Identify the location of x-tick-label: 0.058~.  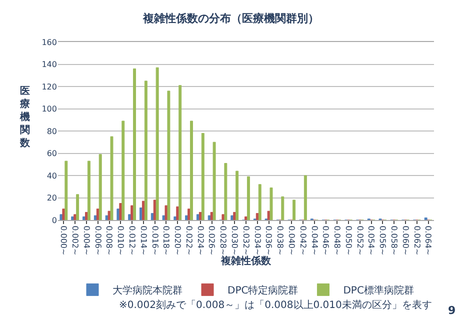
(394, 241).